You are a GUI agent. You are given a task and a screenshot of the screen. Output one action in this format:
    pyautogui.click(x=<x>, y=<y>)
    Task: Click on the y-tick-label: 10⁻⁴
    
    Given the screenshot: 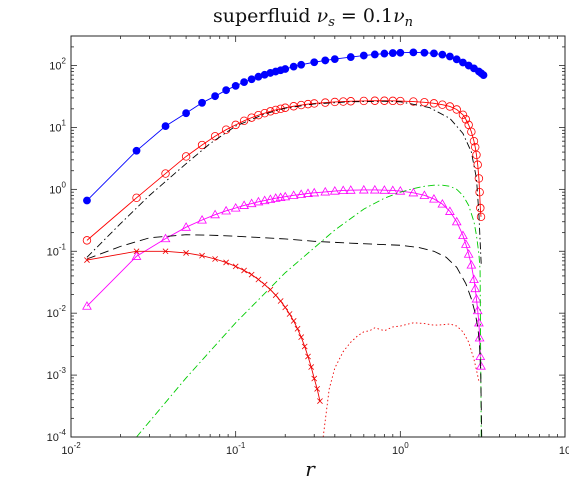 What is the action you would take?
    pyautogui.click(x=57, y=436)
    